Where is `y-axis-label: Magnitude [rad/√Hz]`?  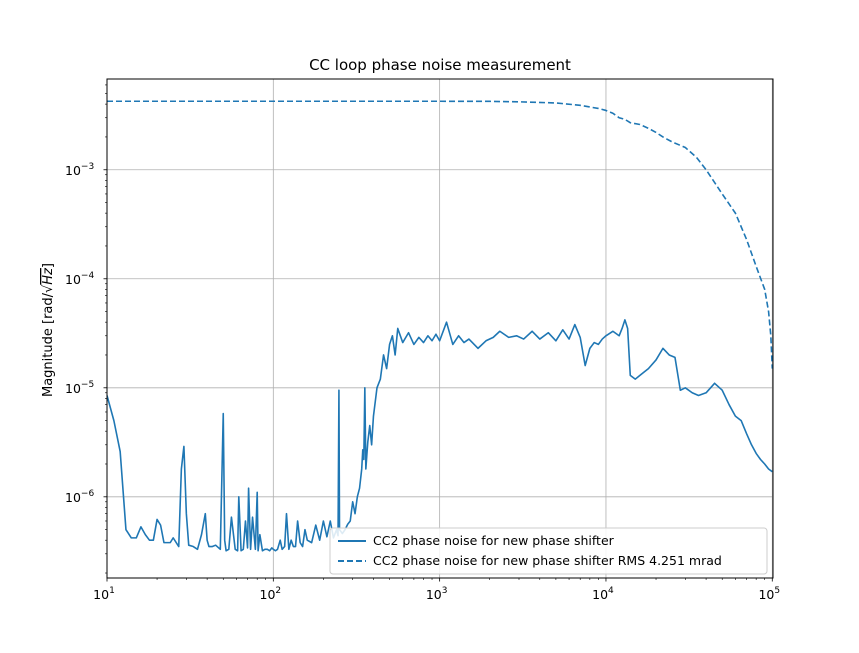 y-axis-label: Magnitude [rad/√Hz] is located at coordinates (48, 330).